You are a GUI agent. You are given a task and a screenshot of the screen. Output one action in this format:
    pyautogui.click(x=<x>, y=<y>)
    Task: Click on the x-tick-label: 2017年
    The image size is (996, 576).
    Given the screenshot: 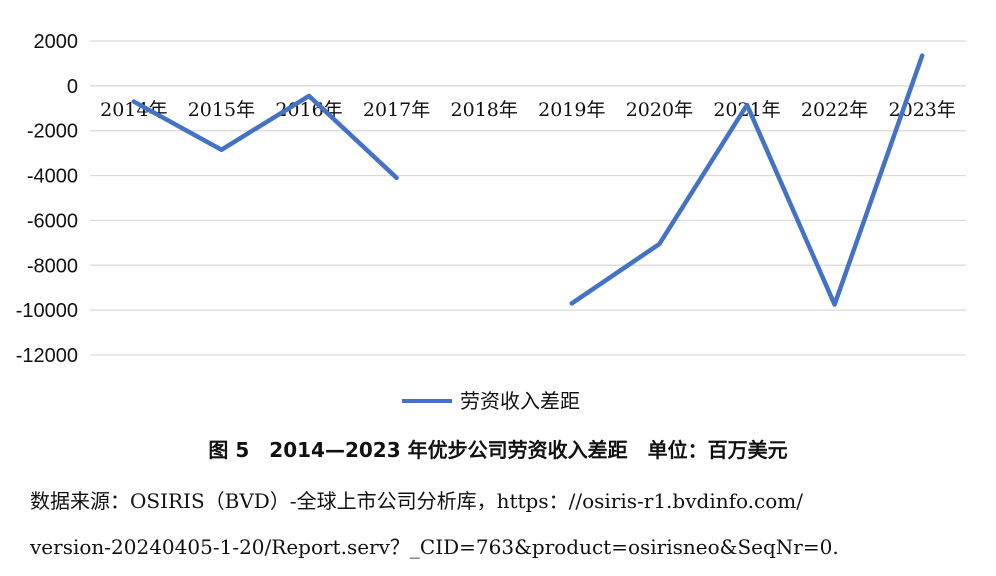 What is the action you would take?
    pyautogui.click(x=396, y=110)
    